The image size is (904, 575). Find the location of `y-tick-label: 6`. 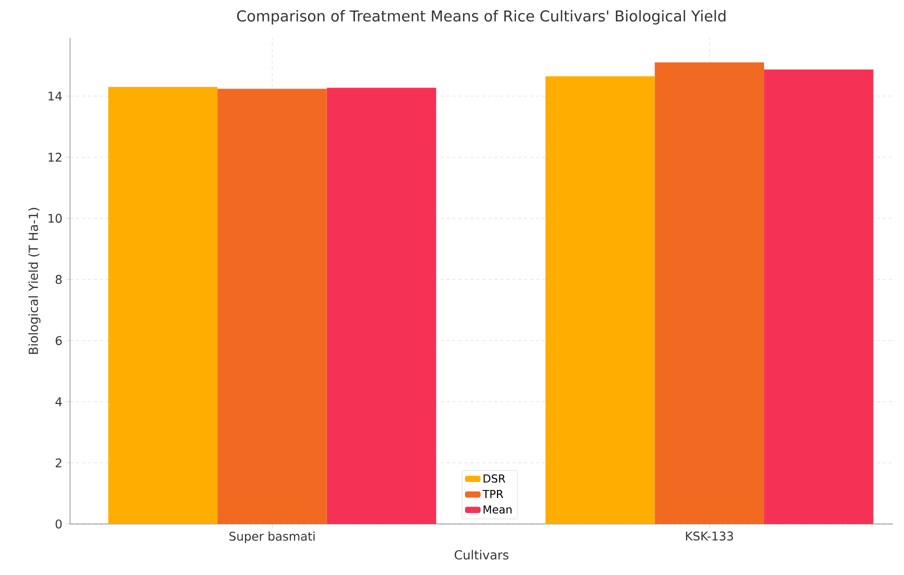

y-tick-label: 6 is located at coordinates (59, 341).